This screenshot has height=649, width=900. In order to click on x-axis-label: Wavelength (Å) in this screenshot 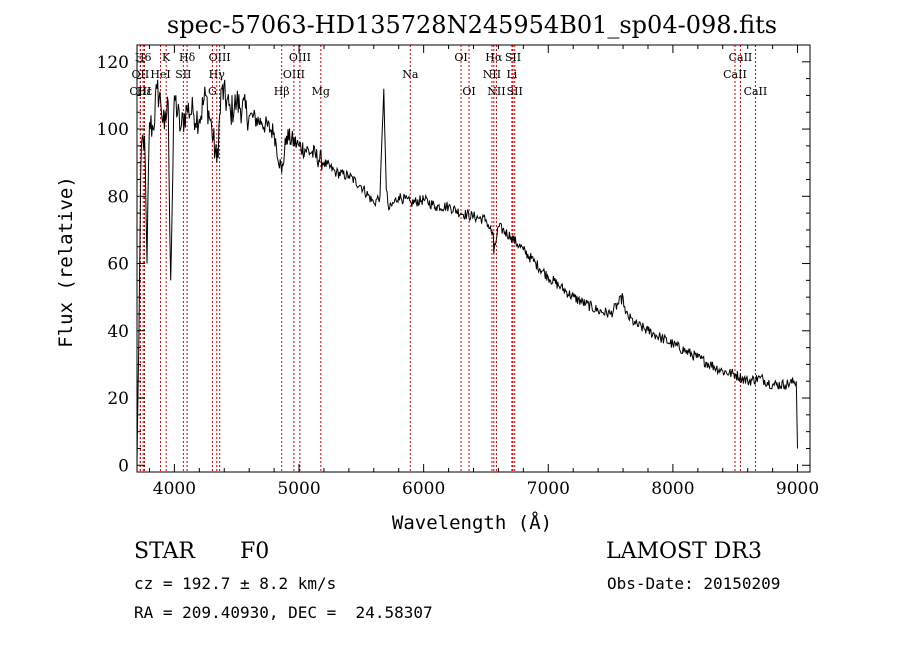, I will do `click(472, 522)`.